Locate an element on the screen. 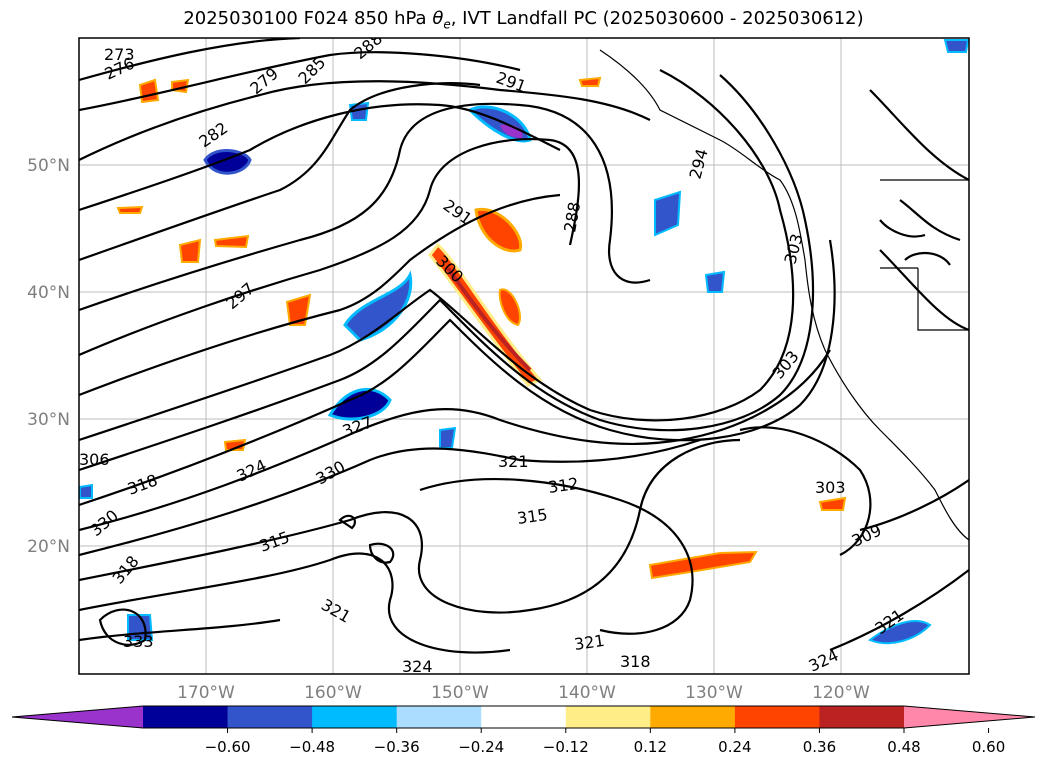 This screenshot has height=767, width=1047. colorbar-tick-label: −0.24 is located at coordinates (481, 747).